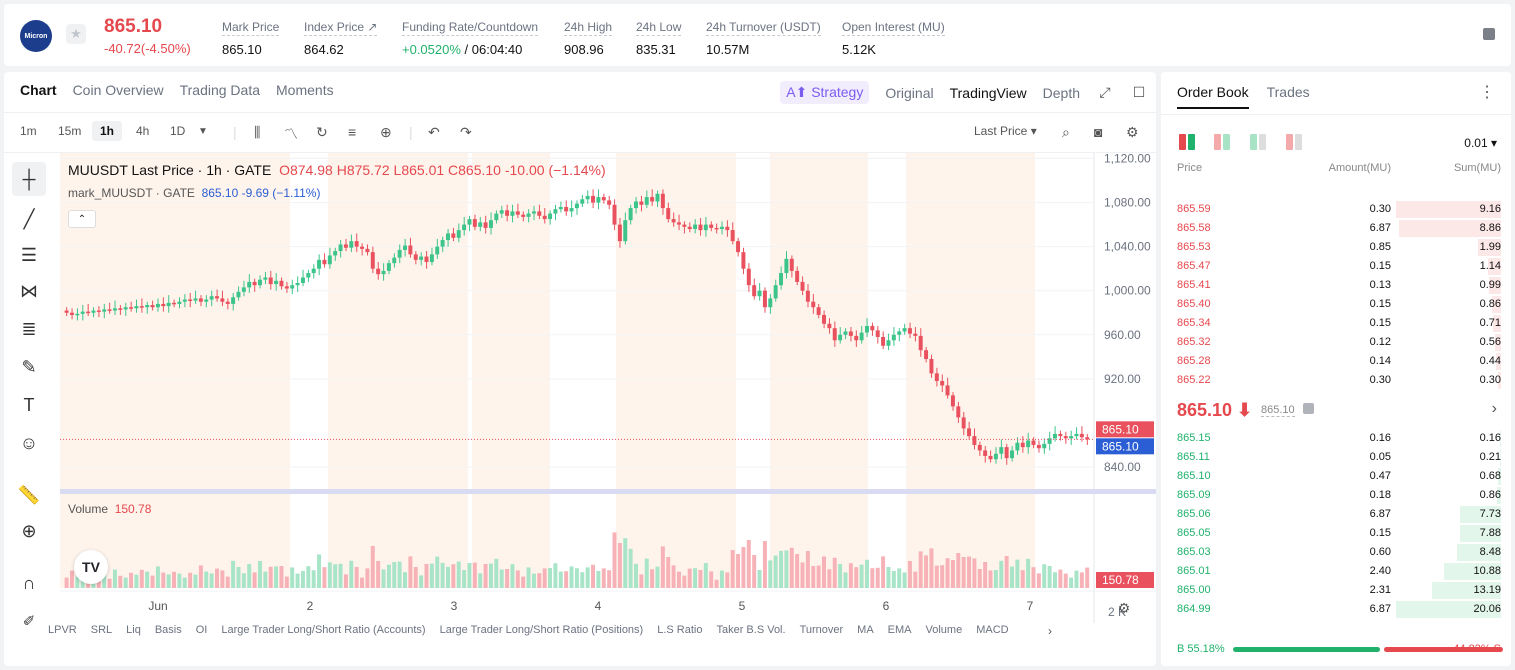 The image size is (1515, 670). Describe the element at coordinates (386, 132) in the screenshot. I see `add-alert-icon: ⊕` at that location.